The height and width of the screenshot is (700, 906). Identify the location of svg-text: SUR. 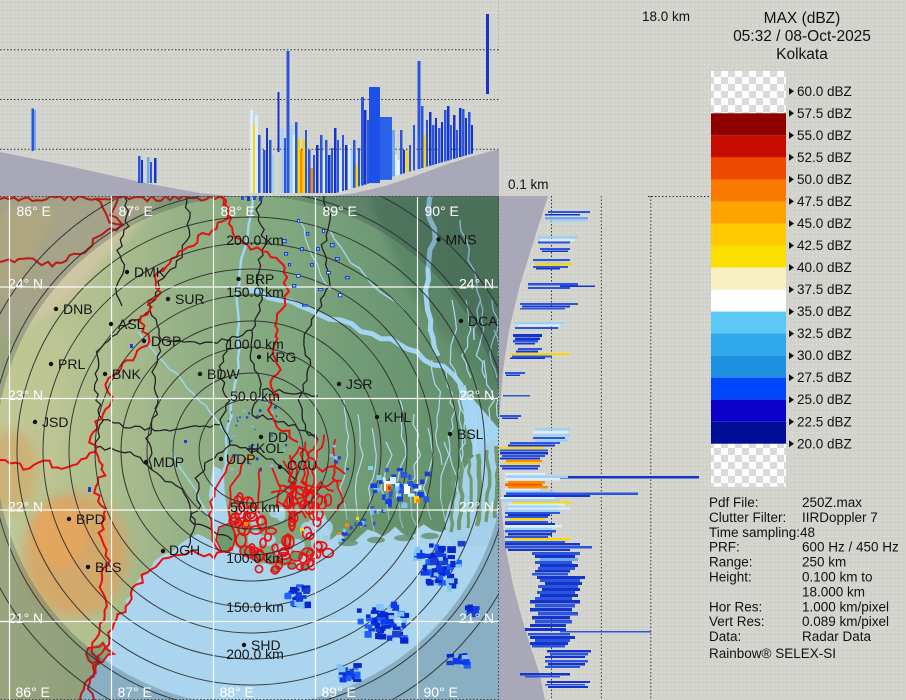
(190, 299).